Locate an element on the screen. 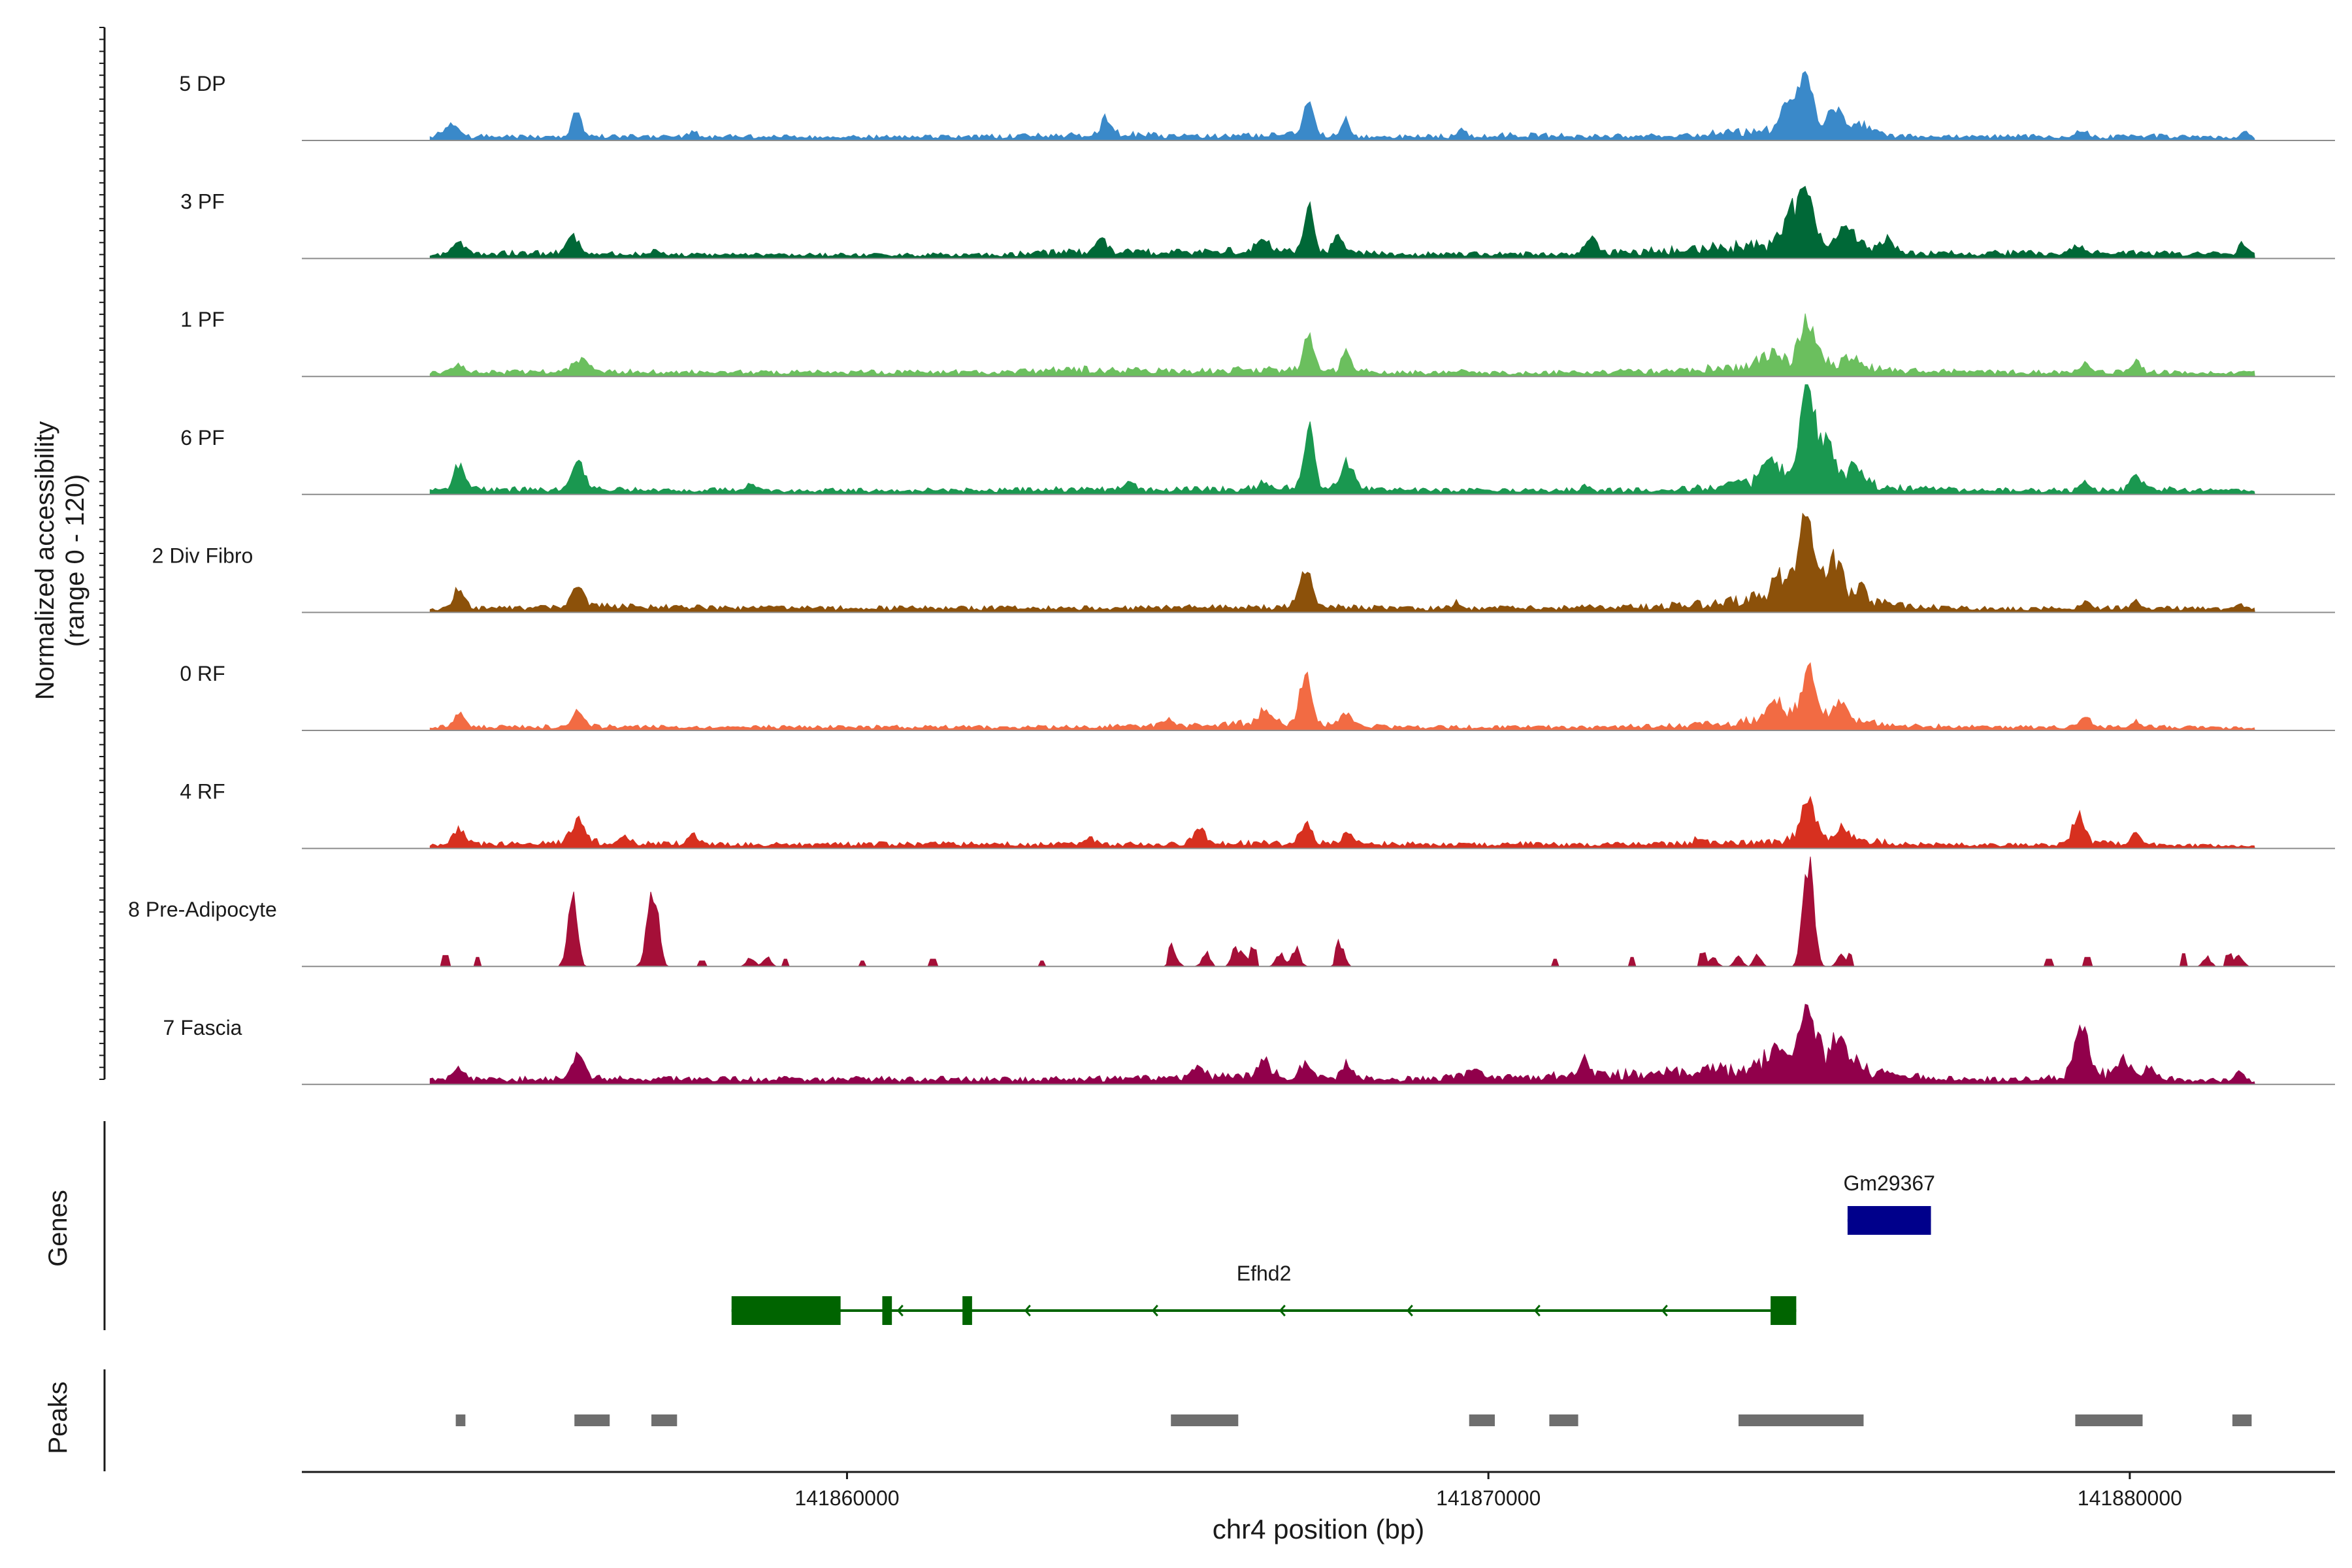  genes-panel-label: Genes is located at coordinates (58, 1228).